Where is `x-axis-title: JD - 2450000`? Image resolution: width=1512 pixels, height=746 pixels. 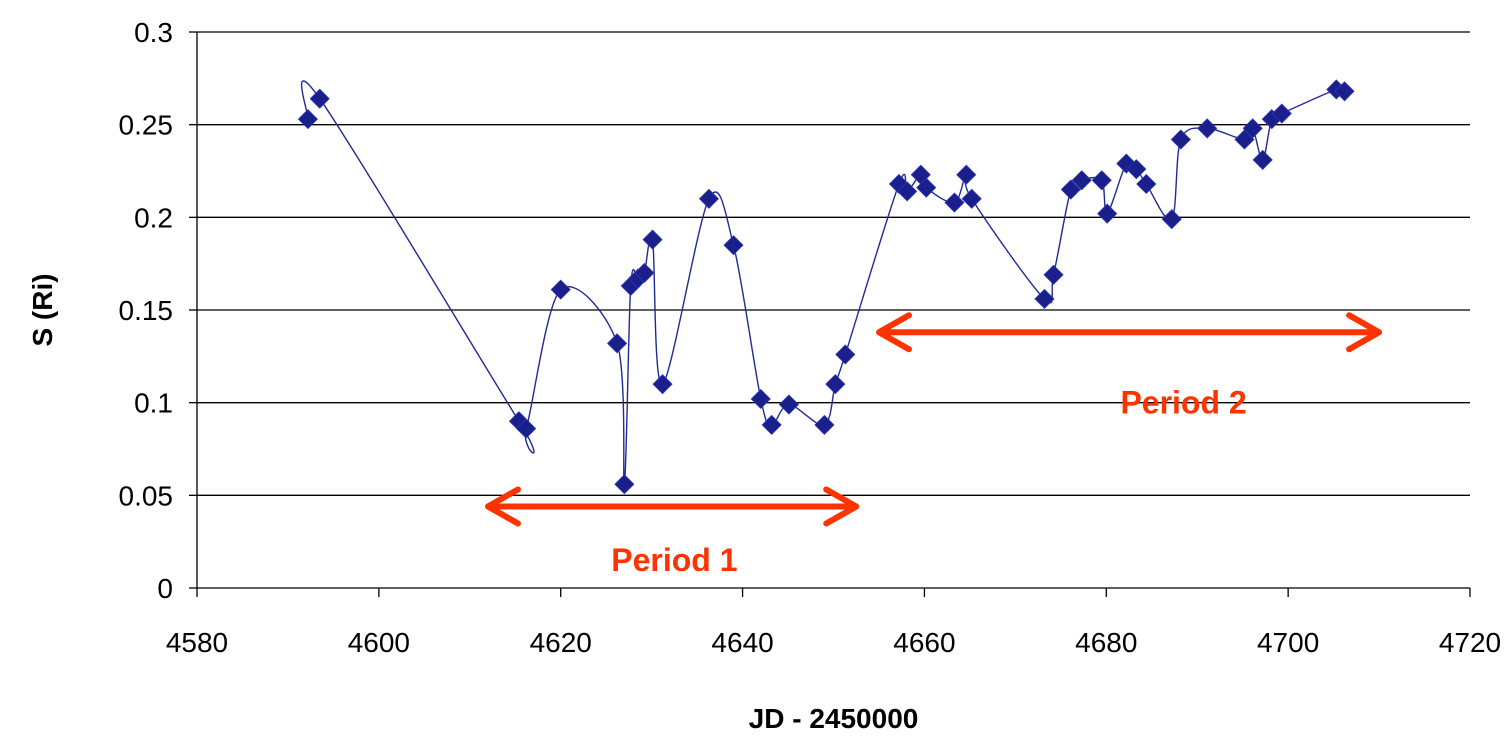 x-axis-title: JD - 2450000 is located at coordinates (834, 718).